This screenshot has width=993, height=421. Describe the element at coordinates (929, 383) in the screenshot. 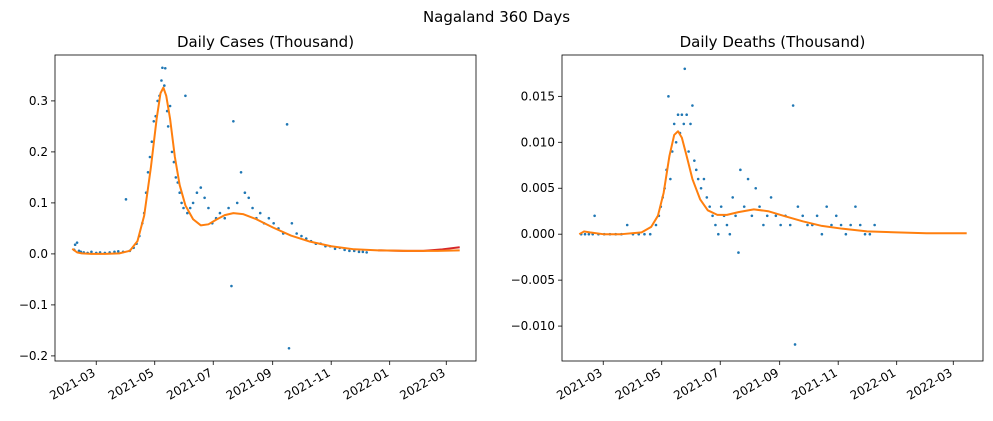

I see `x-tick-label: 2022-03` at that location.